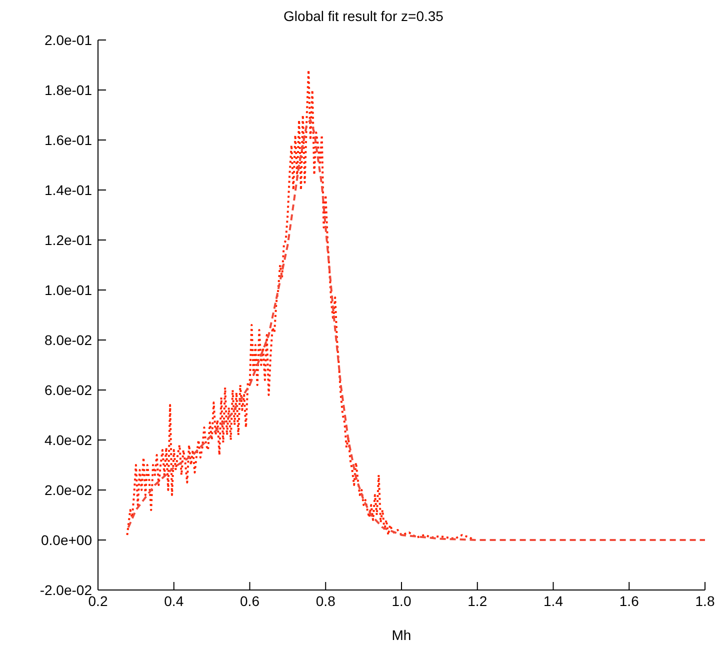 The height and width of the screenshot is (666, 727). Describe the element at coordinates (68, 340) in the screenshot. I see `y-tick-label: 8.0e-02` at that location.